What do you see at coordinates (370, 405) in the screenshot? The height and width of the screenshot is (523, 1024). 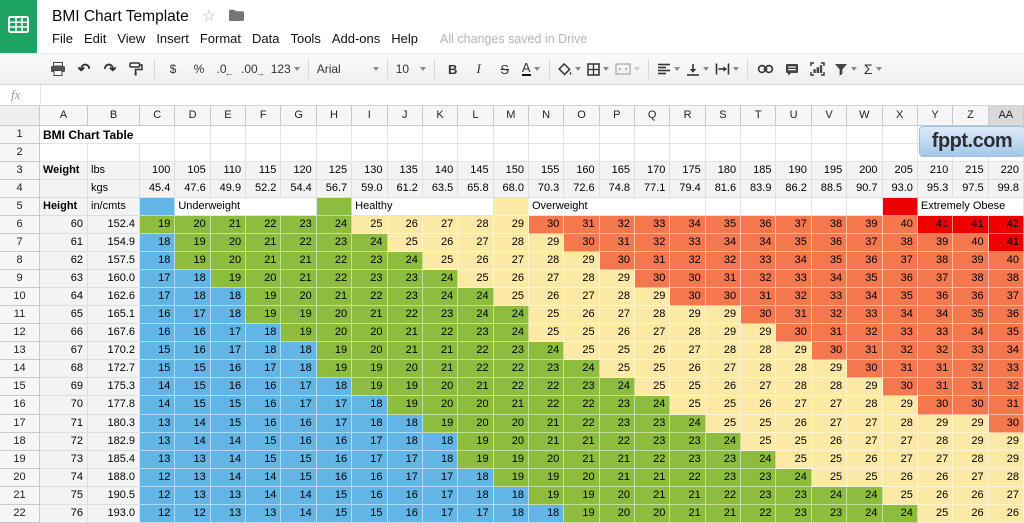 I see `cell-I16: 18` at bounding box center [370, 405].